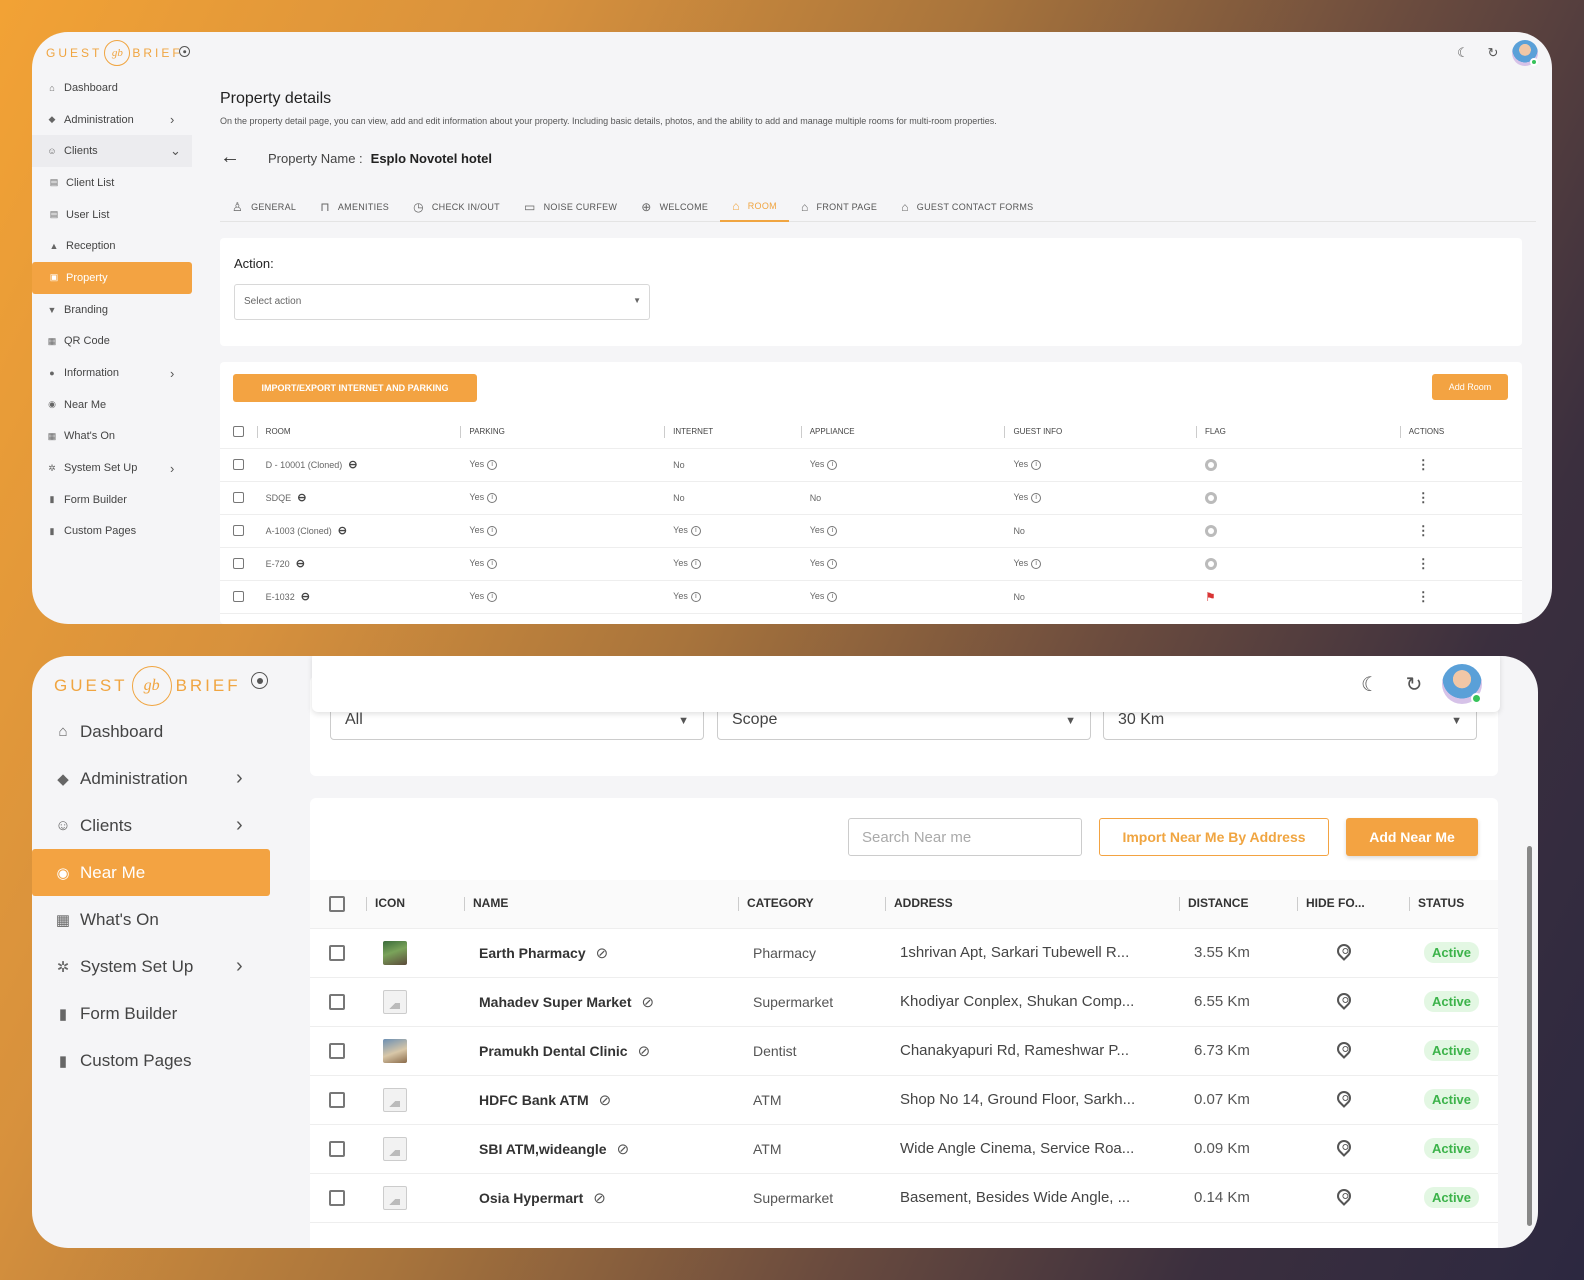  Describe the element at coordinates (264, 207) in the screenshot. I see `tab-general: ♙ GENERAL` at that location.